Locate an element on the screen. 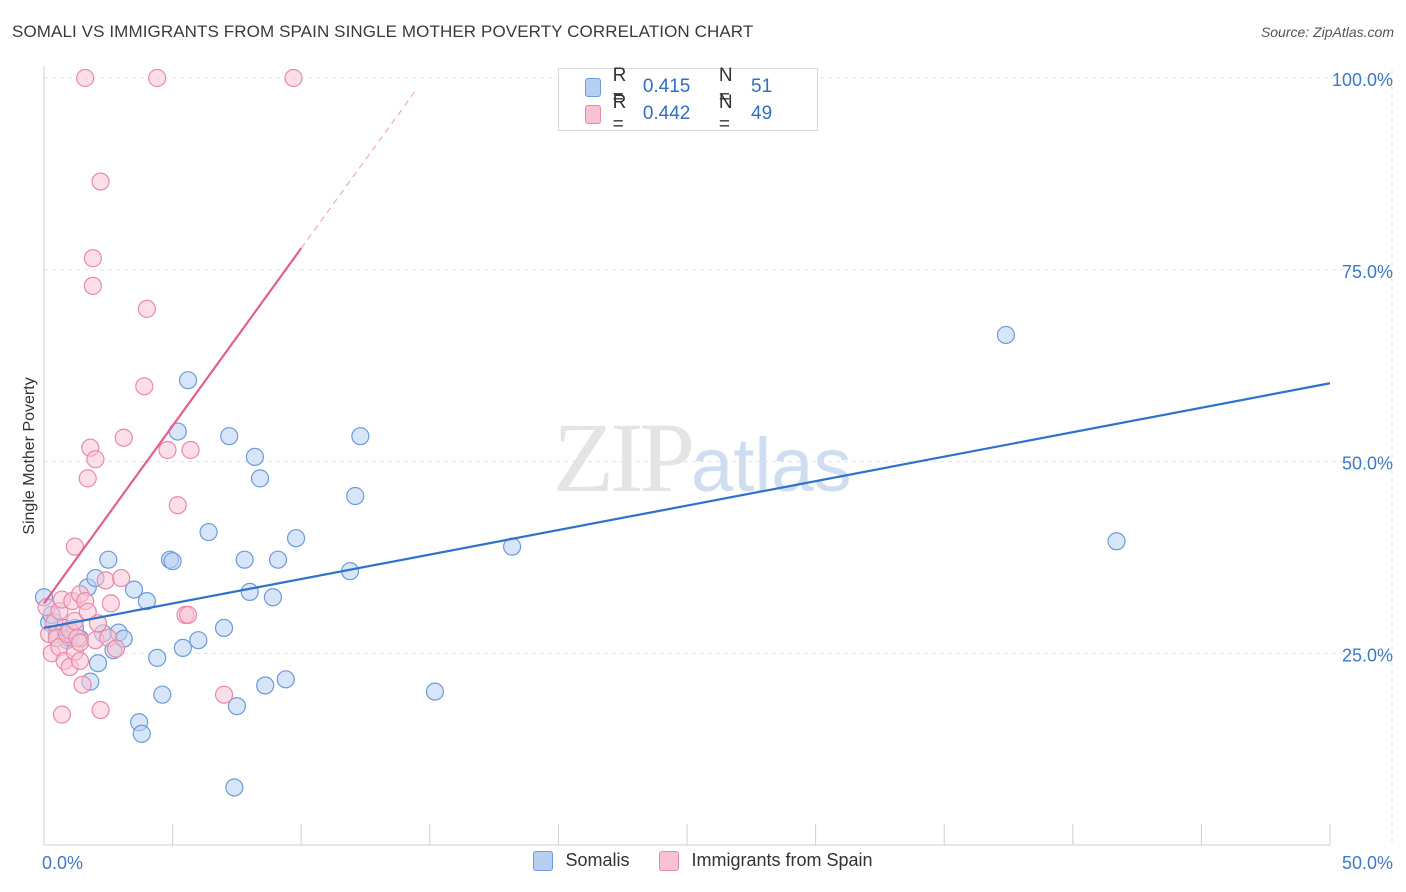  trend-line-spain is located at coordinates (173, 426).